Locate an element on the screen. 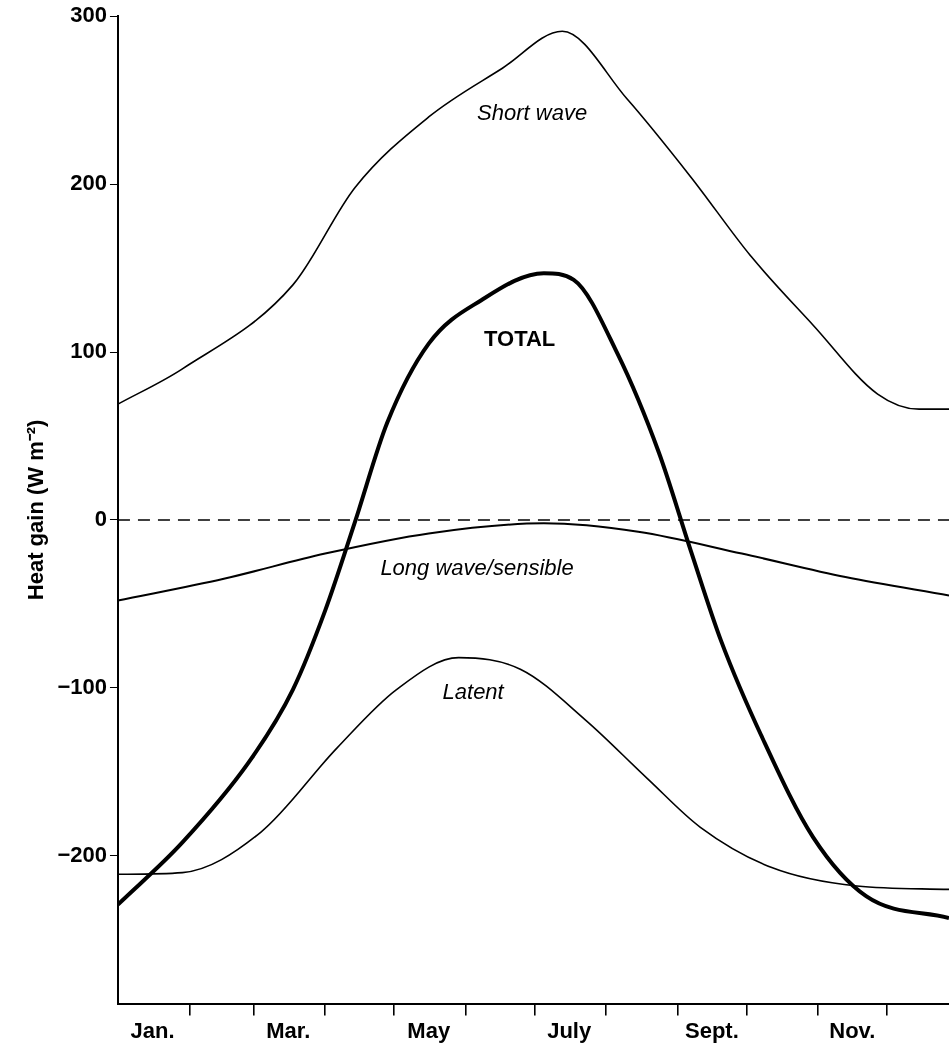  series-label: Short wave is located at coordinates (532, 112).